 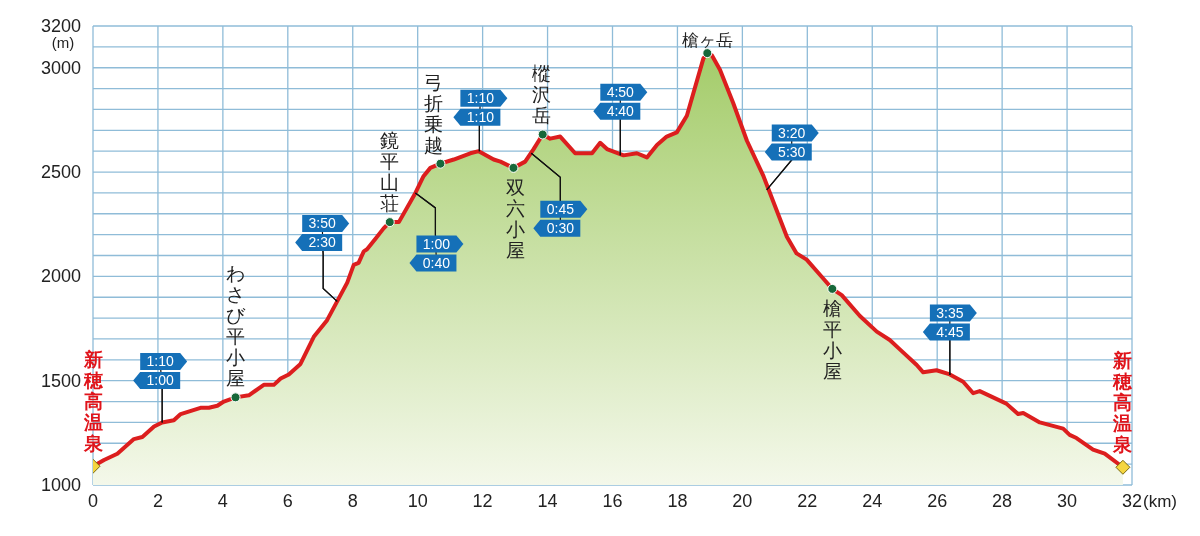 What do you see at coordinates (515, 218) in the screenshot?
I see `annotation: 双六小屋` at bounding box center [515, 218].